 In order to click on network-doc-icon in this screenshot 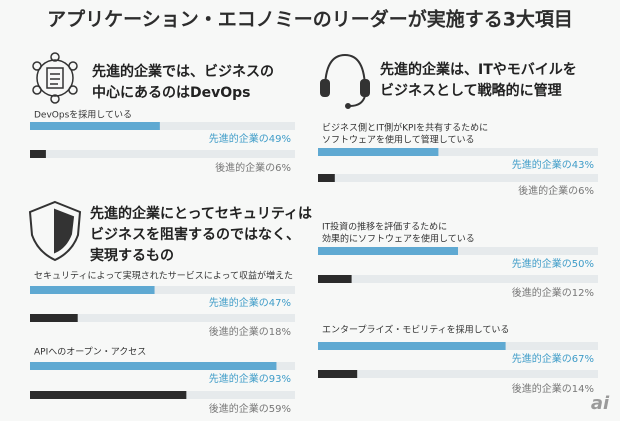, I will do `click(55, 78)`.